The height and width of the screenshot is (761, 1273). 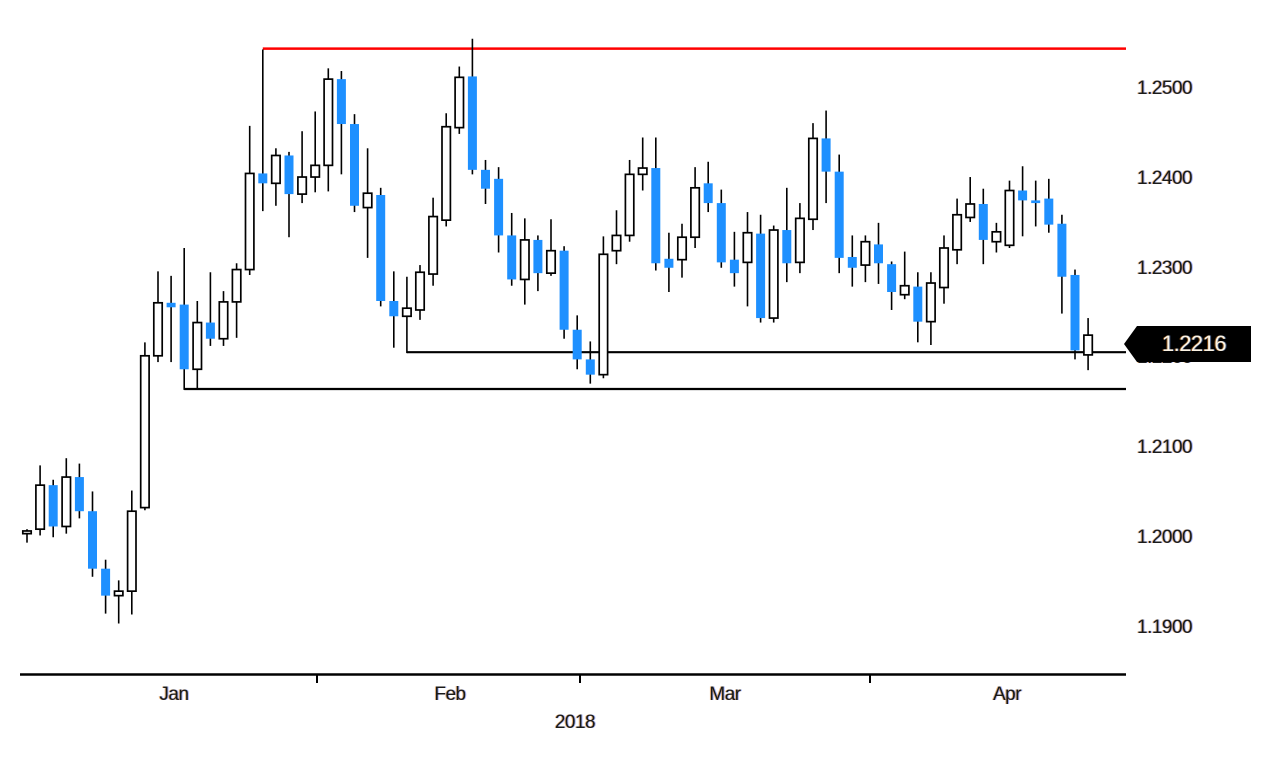 I want to click on year-label: 2018, so click(x=575, y=722).